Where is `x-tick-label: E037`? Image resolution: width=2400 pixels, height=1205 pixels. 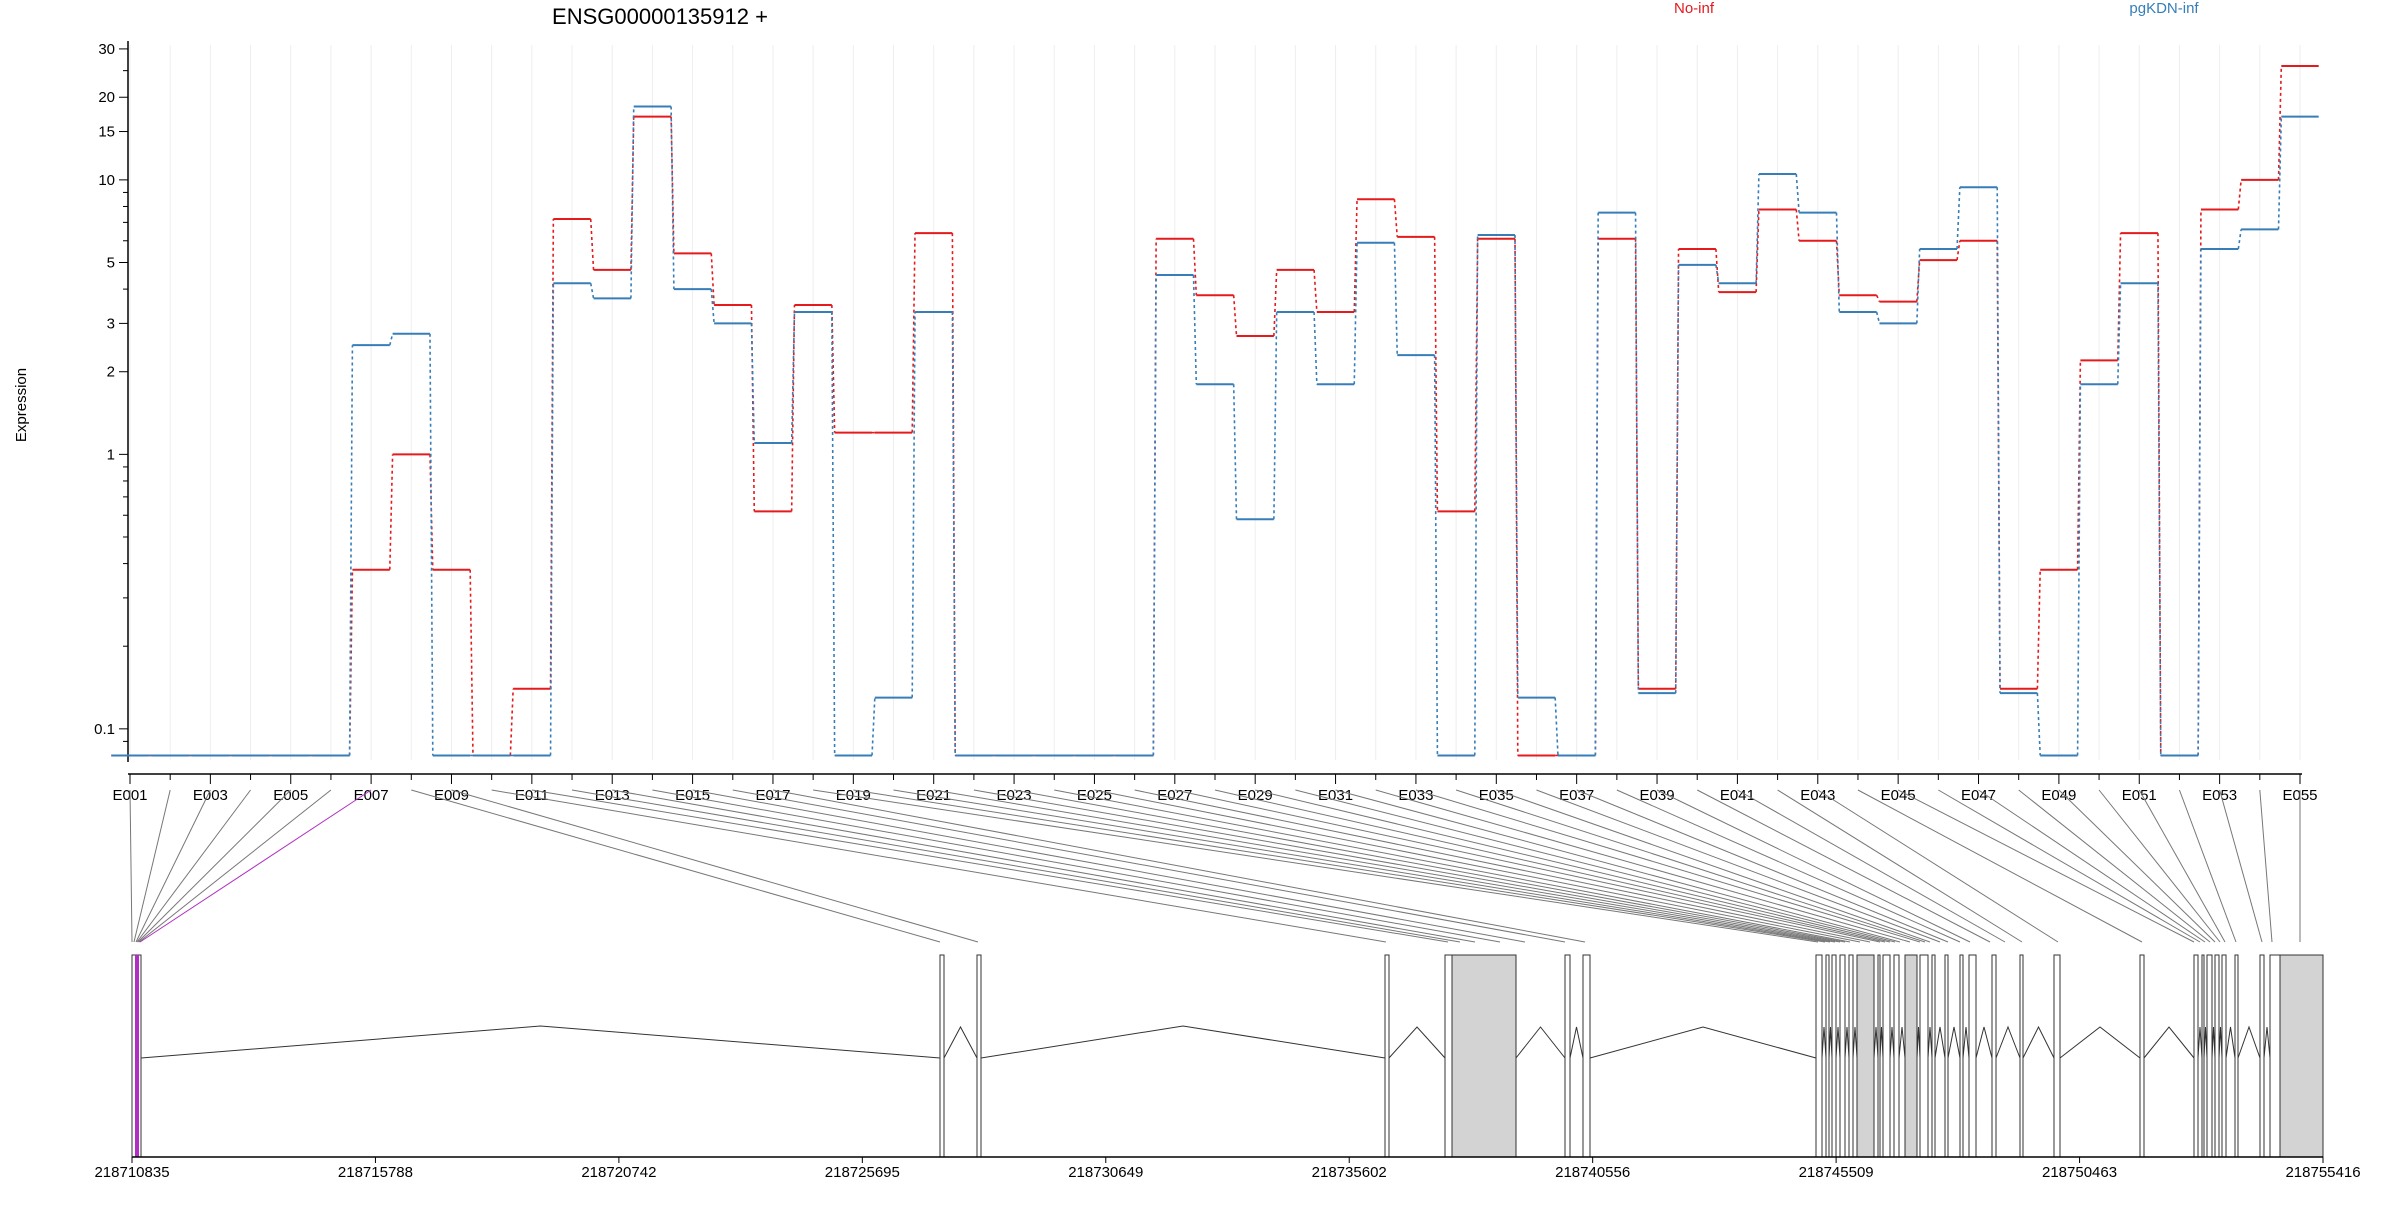
x-tick-label: E037 is located at coordinates (1576, 795).